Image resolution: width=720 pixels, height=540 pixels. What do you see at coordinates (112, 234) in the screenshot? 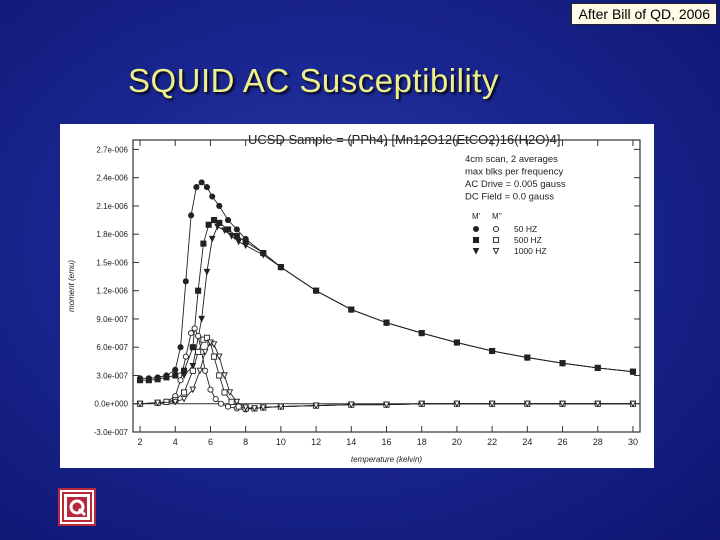
I see `y-tick-label: 1.8e-006` at bounding box center [112, 234].